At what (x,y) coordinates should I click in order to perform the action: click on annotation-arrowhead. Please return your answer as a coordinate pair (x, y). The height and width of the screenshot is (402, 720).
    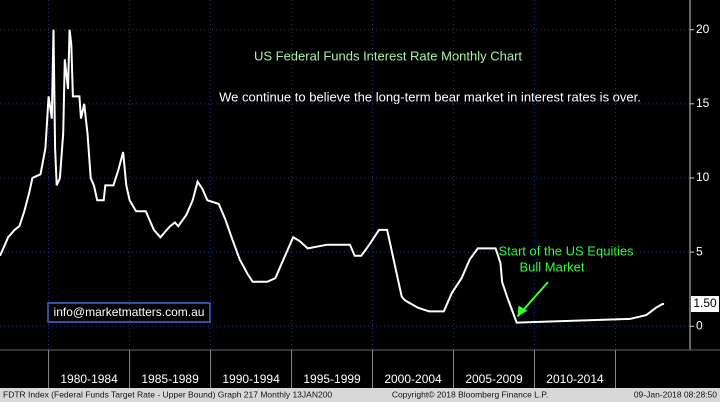
    Looking at the image, I should click on (522, 311).